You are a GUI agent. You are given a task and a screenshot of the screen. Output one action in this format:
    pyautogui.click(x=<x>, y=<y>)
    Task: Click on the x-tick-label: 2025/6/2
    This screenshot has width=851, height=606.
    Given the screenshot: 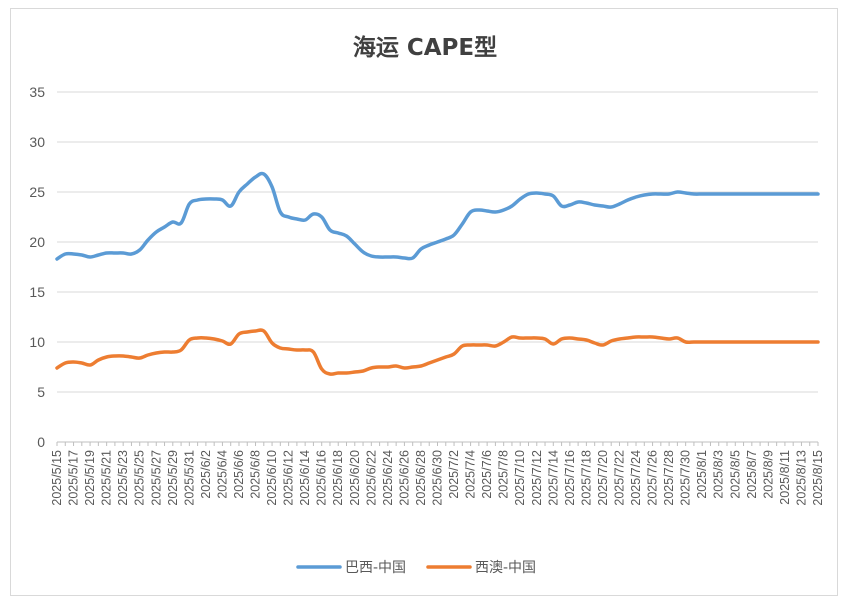 What is the action you would take?
    pyautogui.click(x=206, y=474)
    